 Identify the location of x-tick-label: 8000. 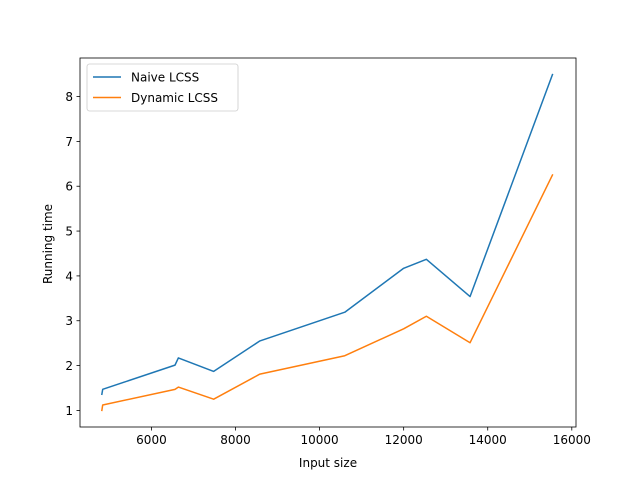
(235, 440).